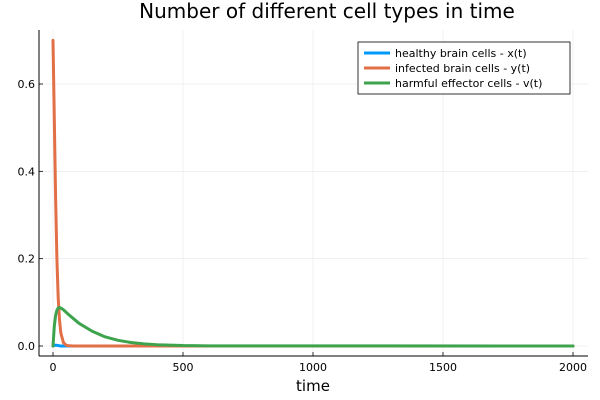 This screenshot has height=400, width=600. What do you see at coordinates (313, 367) in the screenshot?
I see `x-tick-label: 1000` at bounding box center [313, 367].